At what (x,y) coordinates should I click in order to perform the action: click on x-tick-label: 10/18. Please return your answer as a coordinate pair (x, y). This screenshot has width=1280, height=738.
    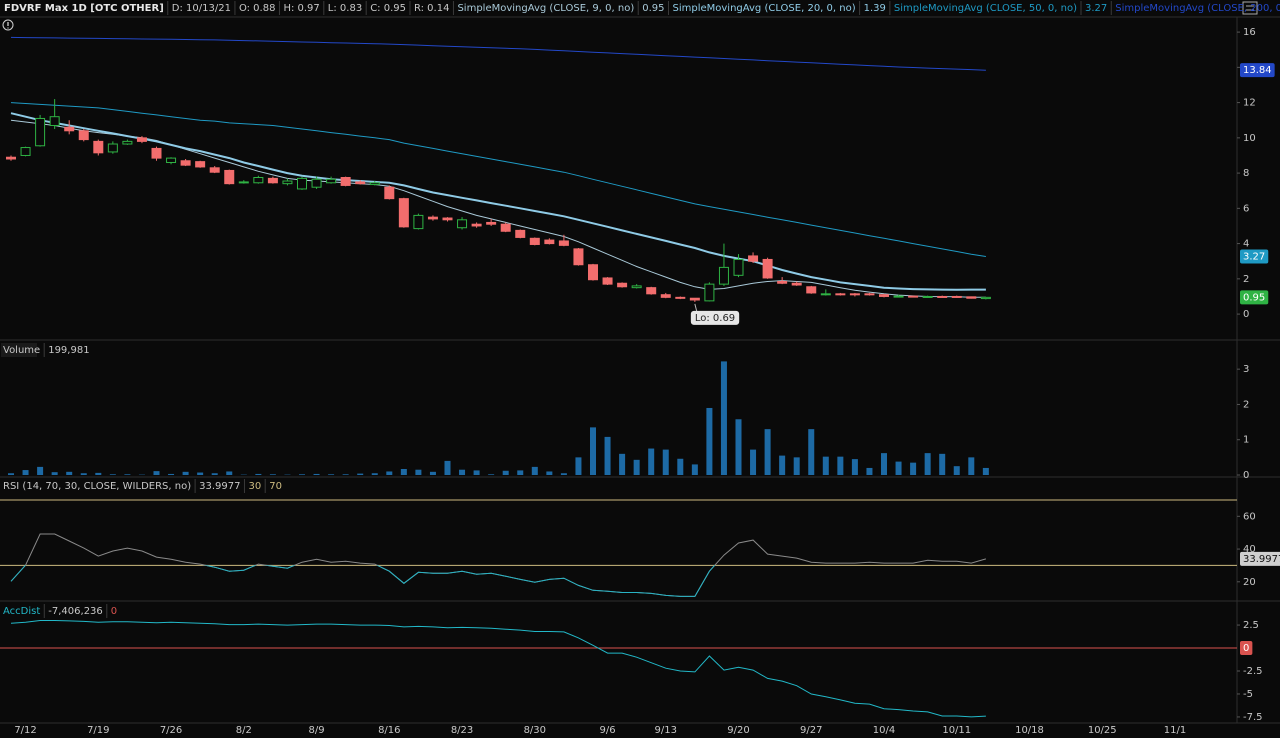
    Looking at the image, I should click on (1029, 730).